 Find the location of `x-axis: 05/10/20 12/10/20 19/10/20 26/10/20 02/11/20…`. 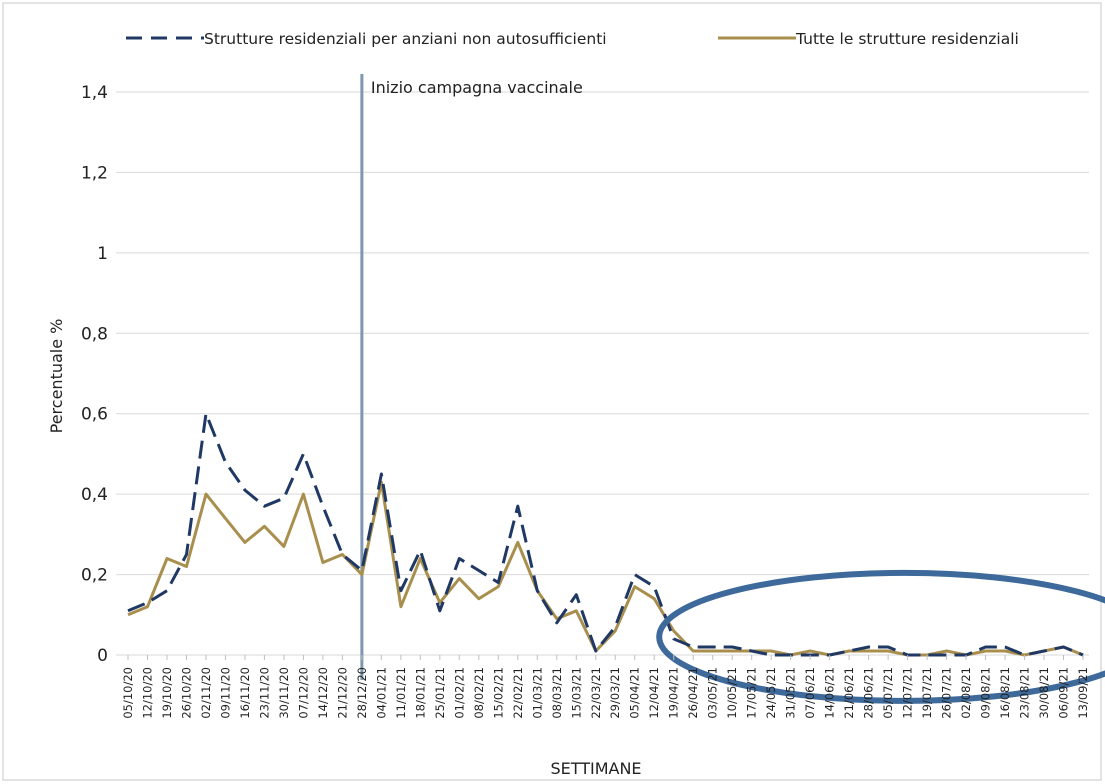

x-axis: 05/10/20 12/10/20 19/10/20 26/10/20 02/11/20… is located at coordinates (605, 687).